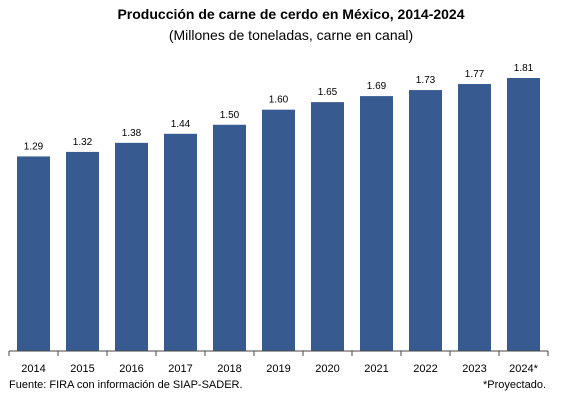 The image size is (582, 401). I want to click on bar-2021, so click(376, 223).